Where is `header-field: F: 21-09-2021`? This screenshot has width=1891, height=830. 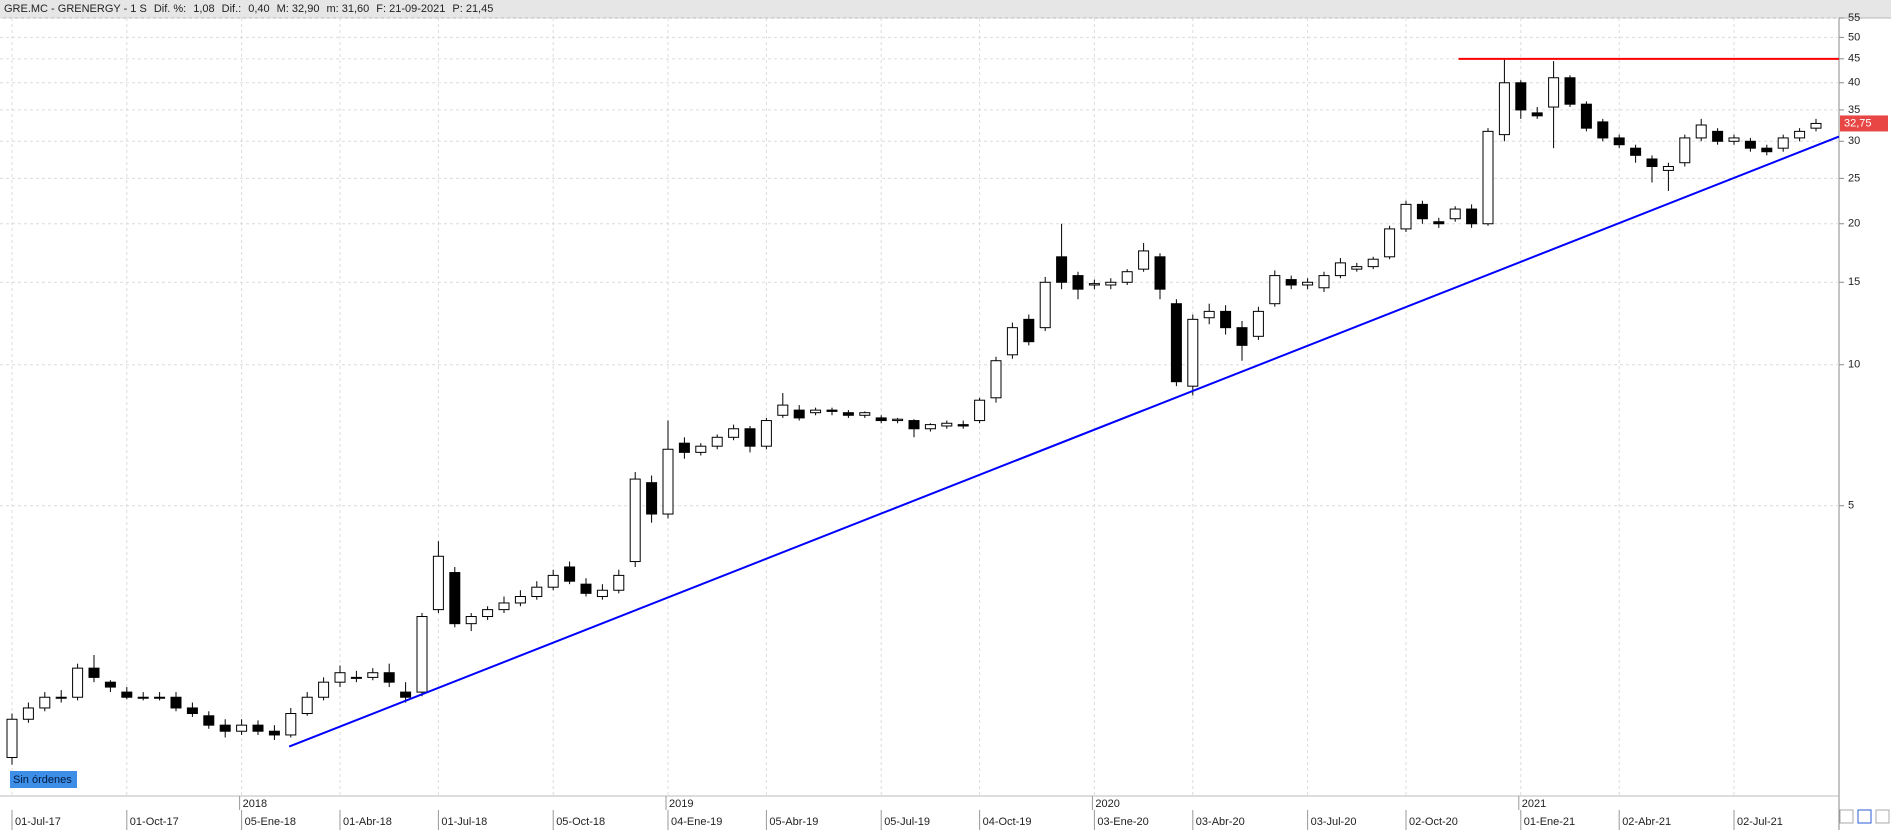 header-field: F: 21-09-2021 is located at coordinates (410, 9).